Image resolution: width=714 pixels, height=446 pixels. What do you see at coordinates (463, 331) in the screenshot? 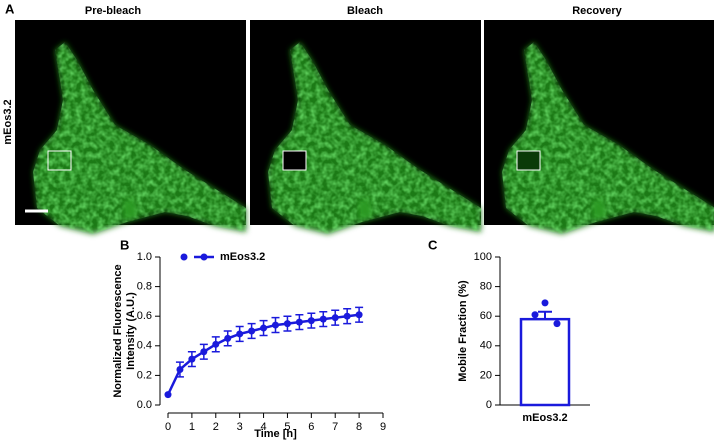
I see `y-axis-title: Mobile Fraction (%)` at bounding box center [463, 331].